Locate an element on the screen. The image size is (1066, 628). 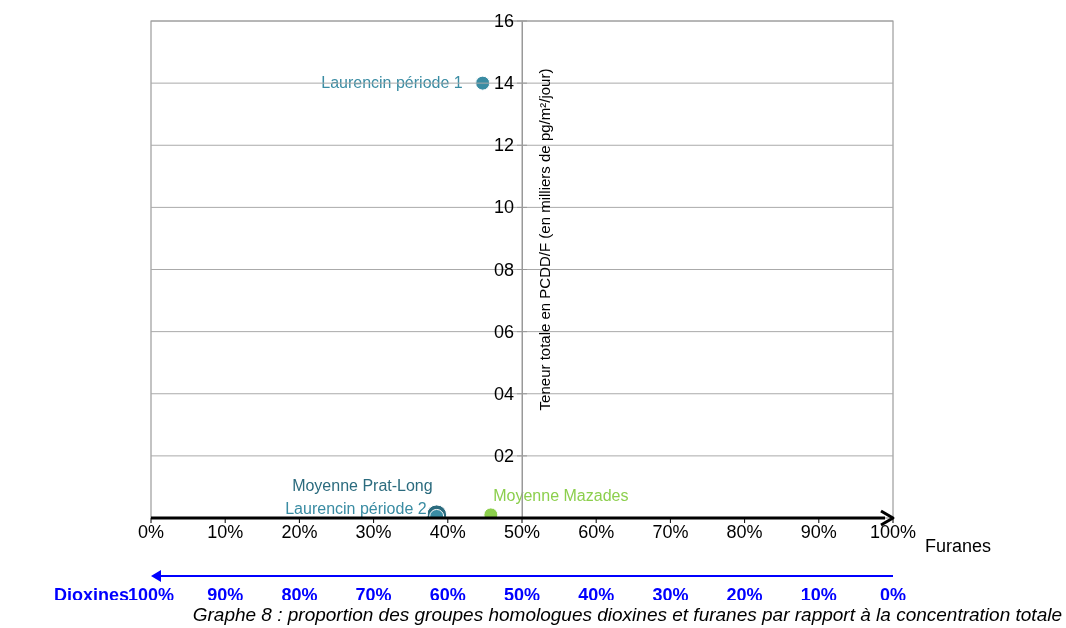
y-tick-label: 04 is located at coordinates (503, 393).